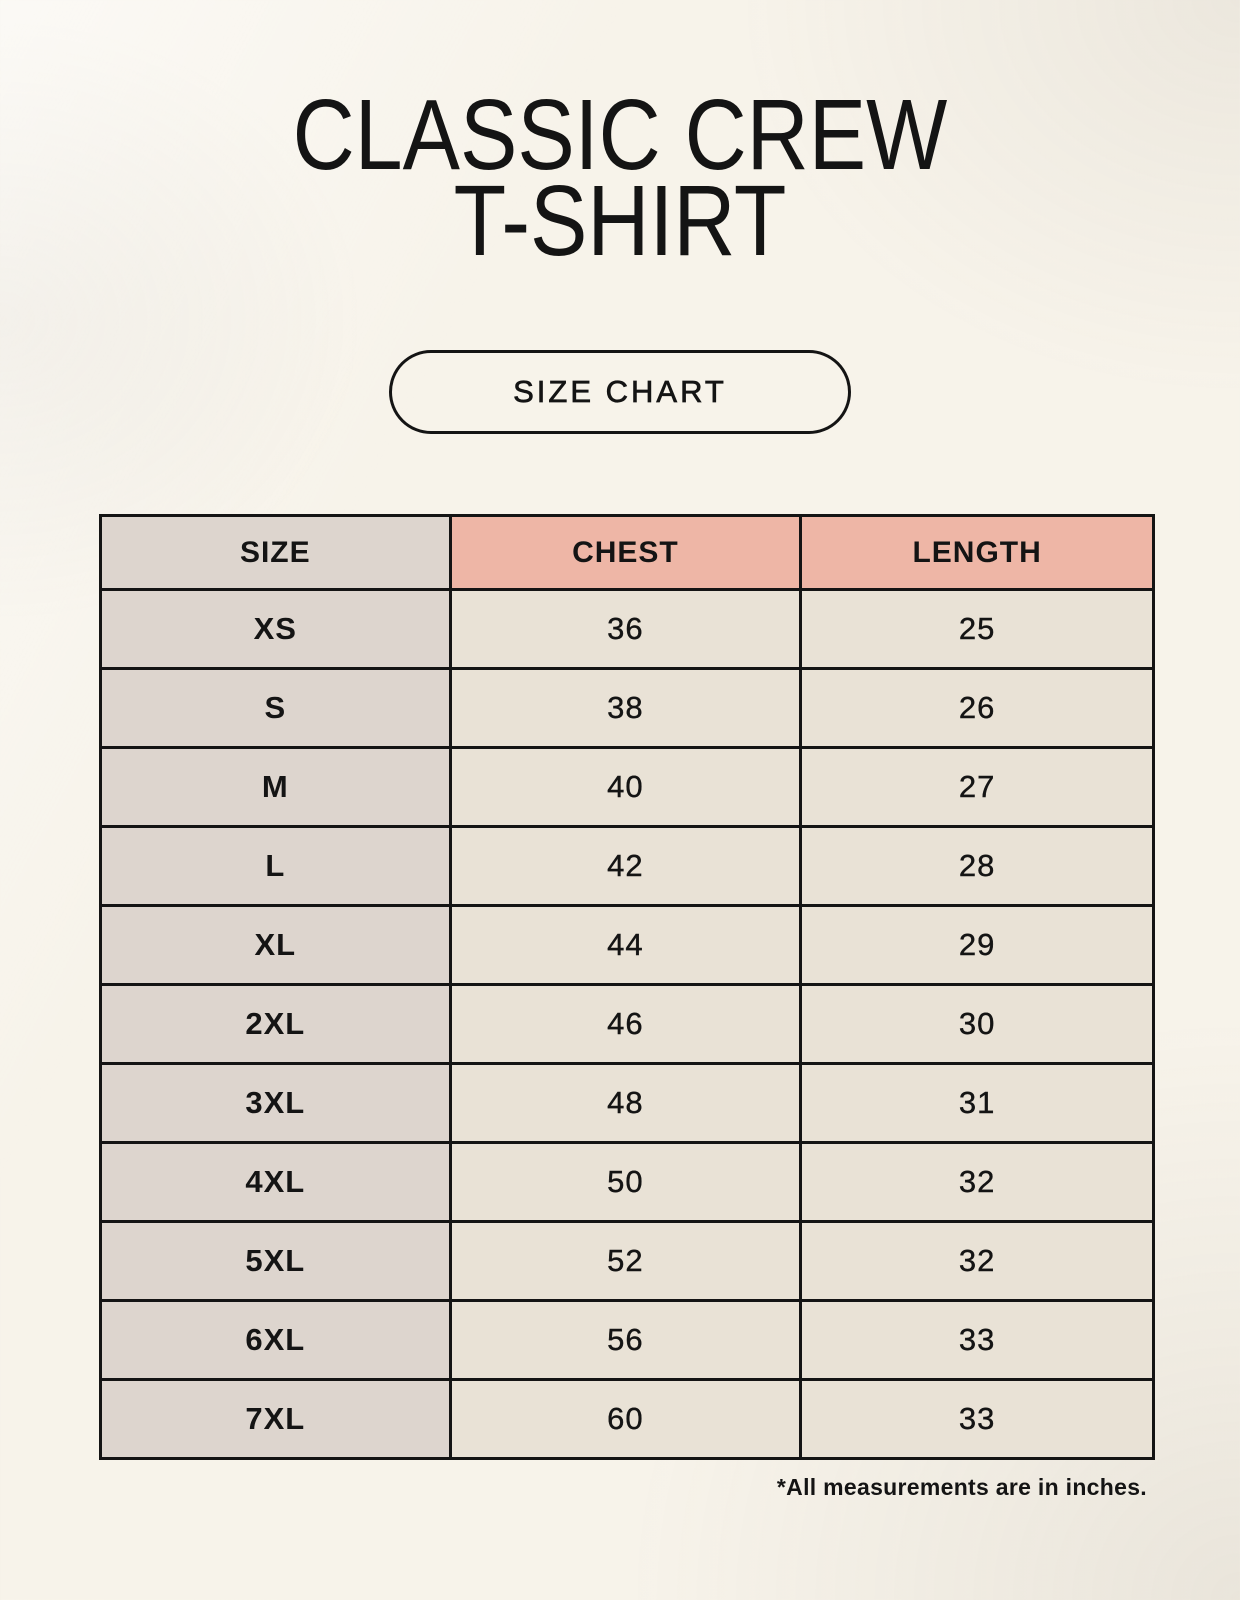 The height and width of the screenshot is (1600, 1240). I want to click on table-row: 2XL 46 30, so click(627, 1024).